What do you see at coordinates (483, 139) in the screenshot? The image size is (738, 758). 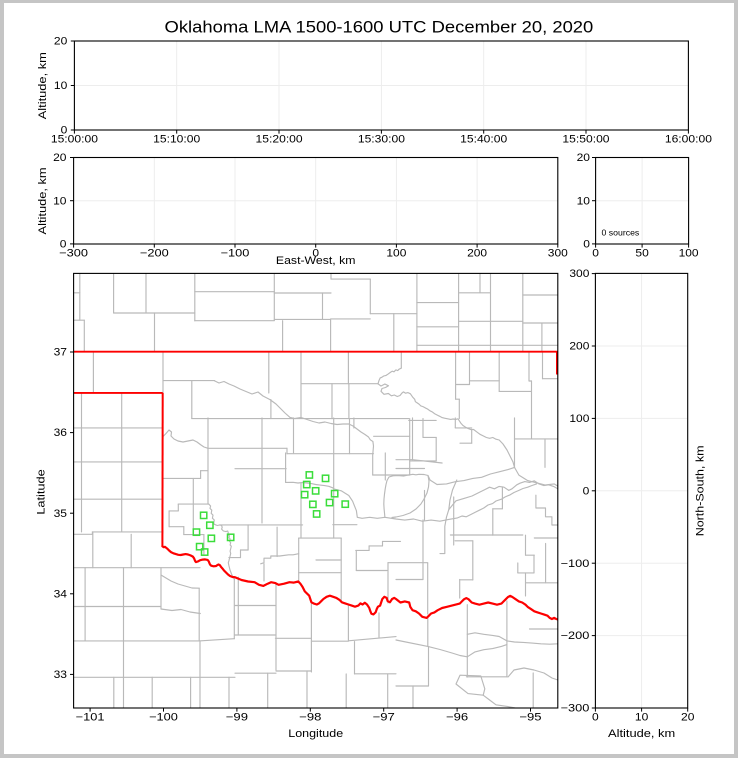 I see `svg-text: 15:40:00` at bounding box center [483, 139].